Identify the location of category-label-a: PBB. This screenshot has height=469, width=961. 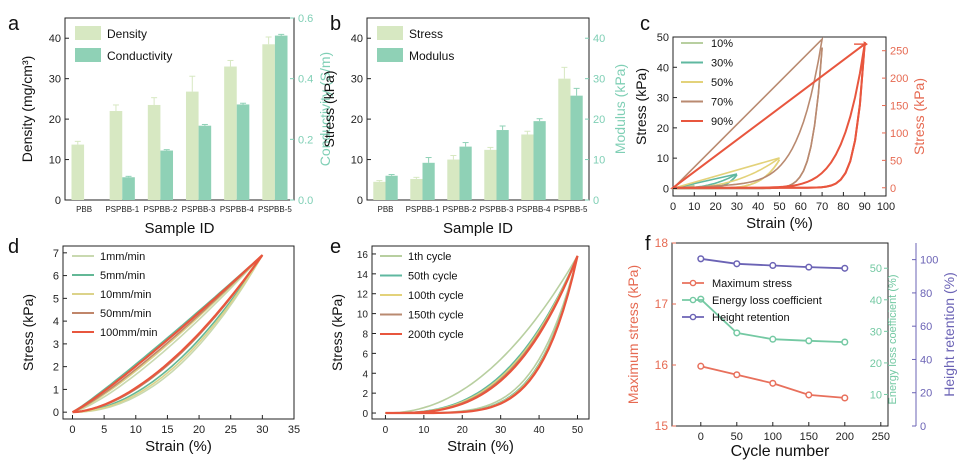
(84, 209).